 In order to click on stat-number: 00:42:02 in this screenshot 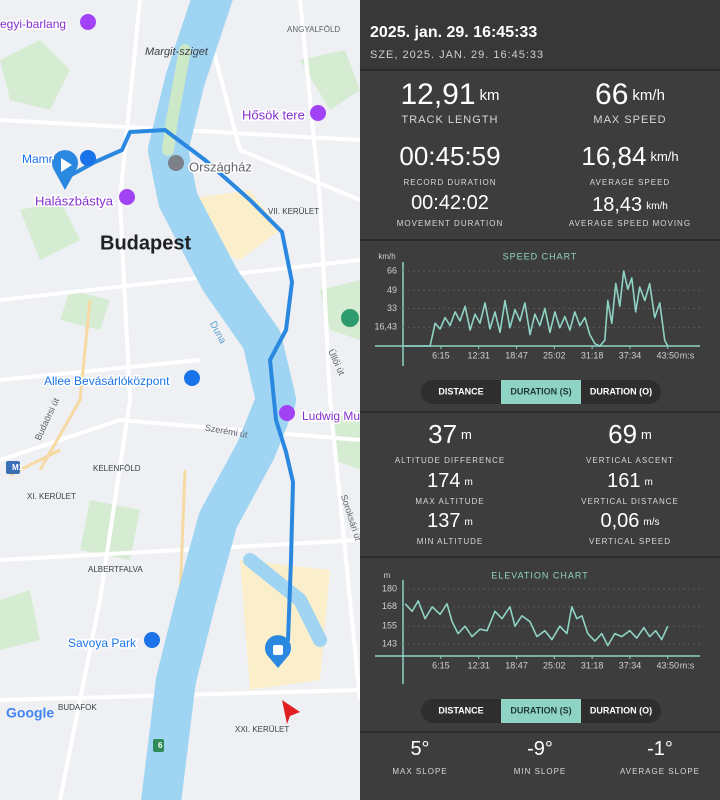, I will do `click(450, 203)`.